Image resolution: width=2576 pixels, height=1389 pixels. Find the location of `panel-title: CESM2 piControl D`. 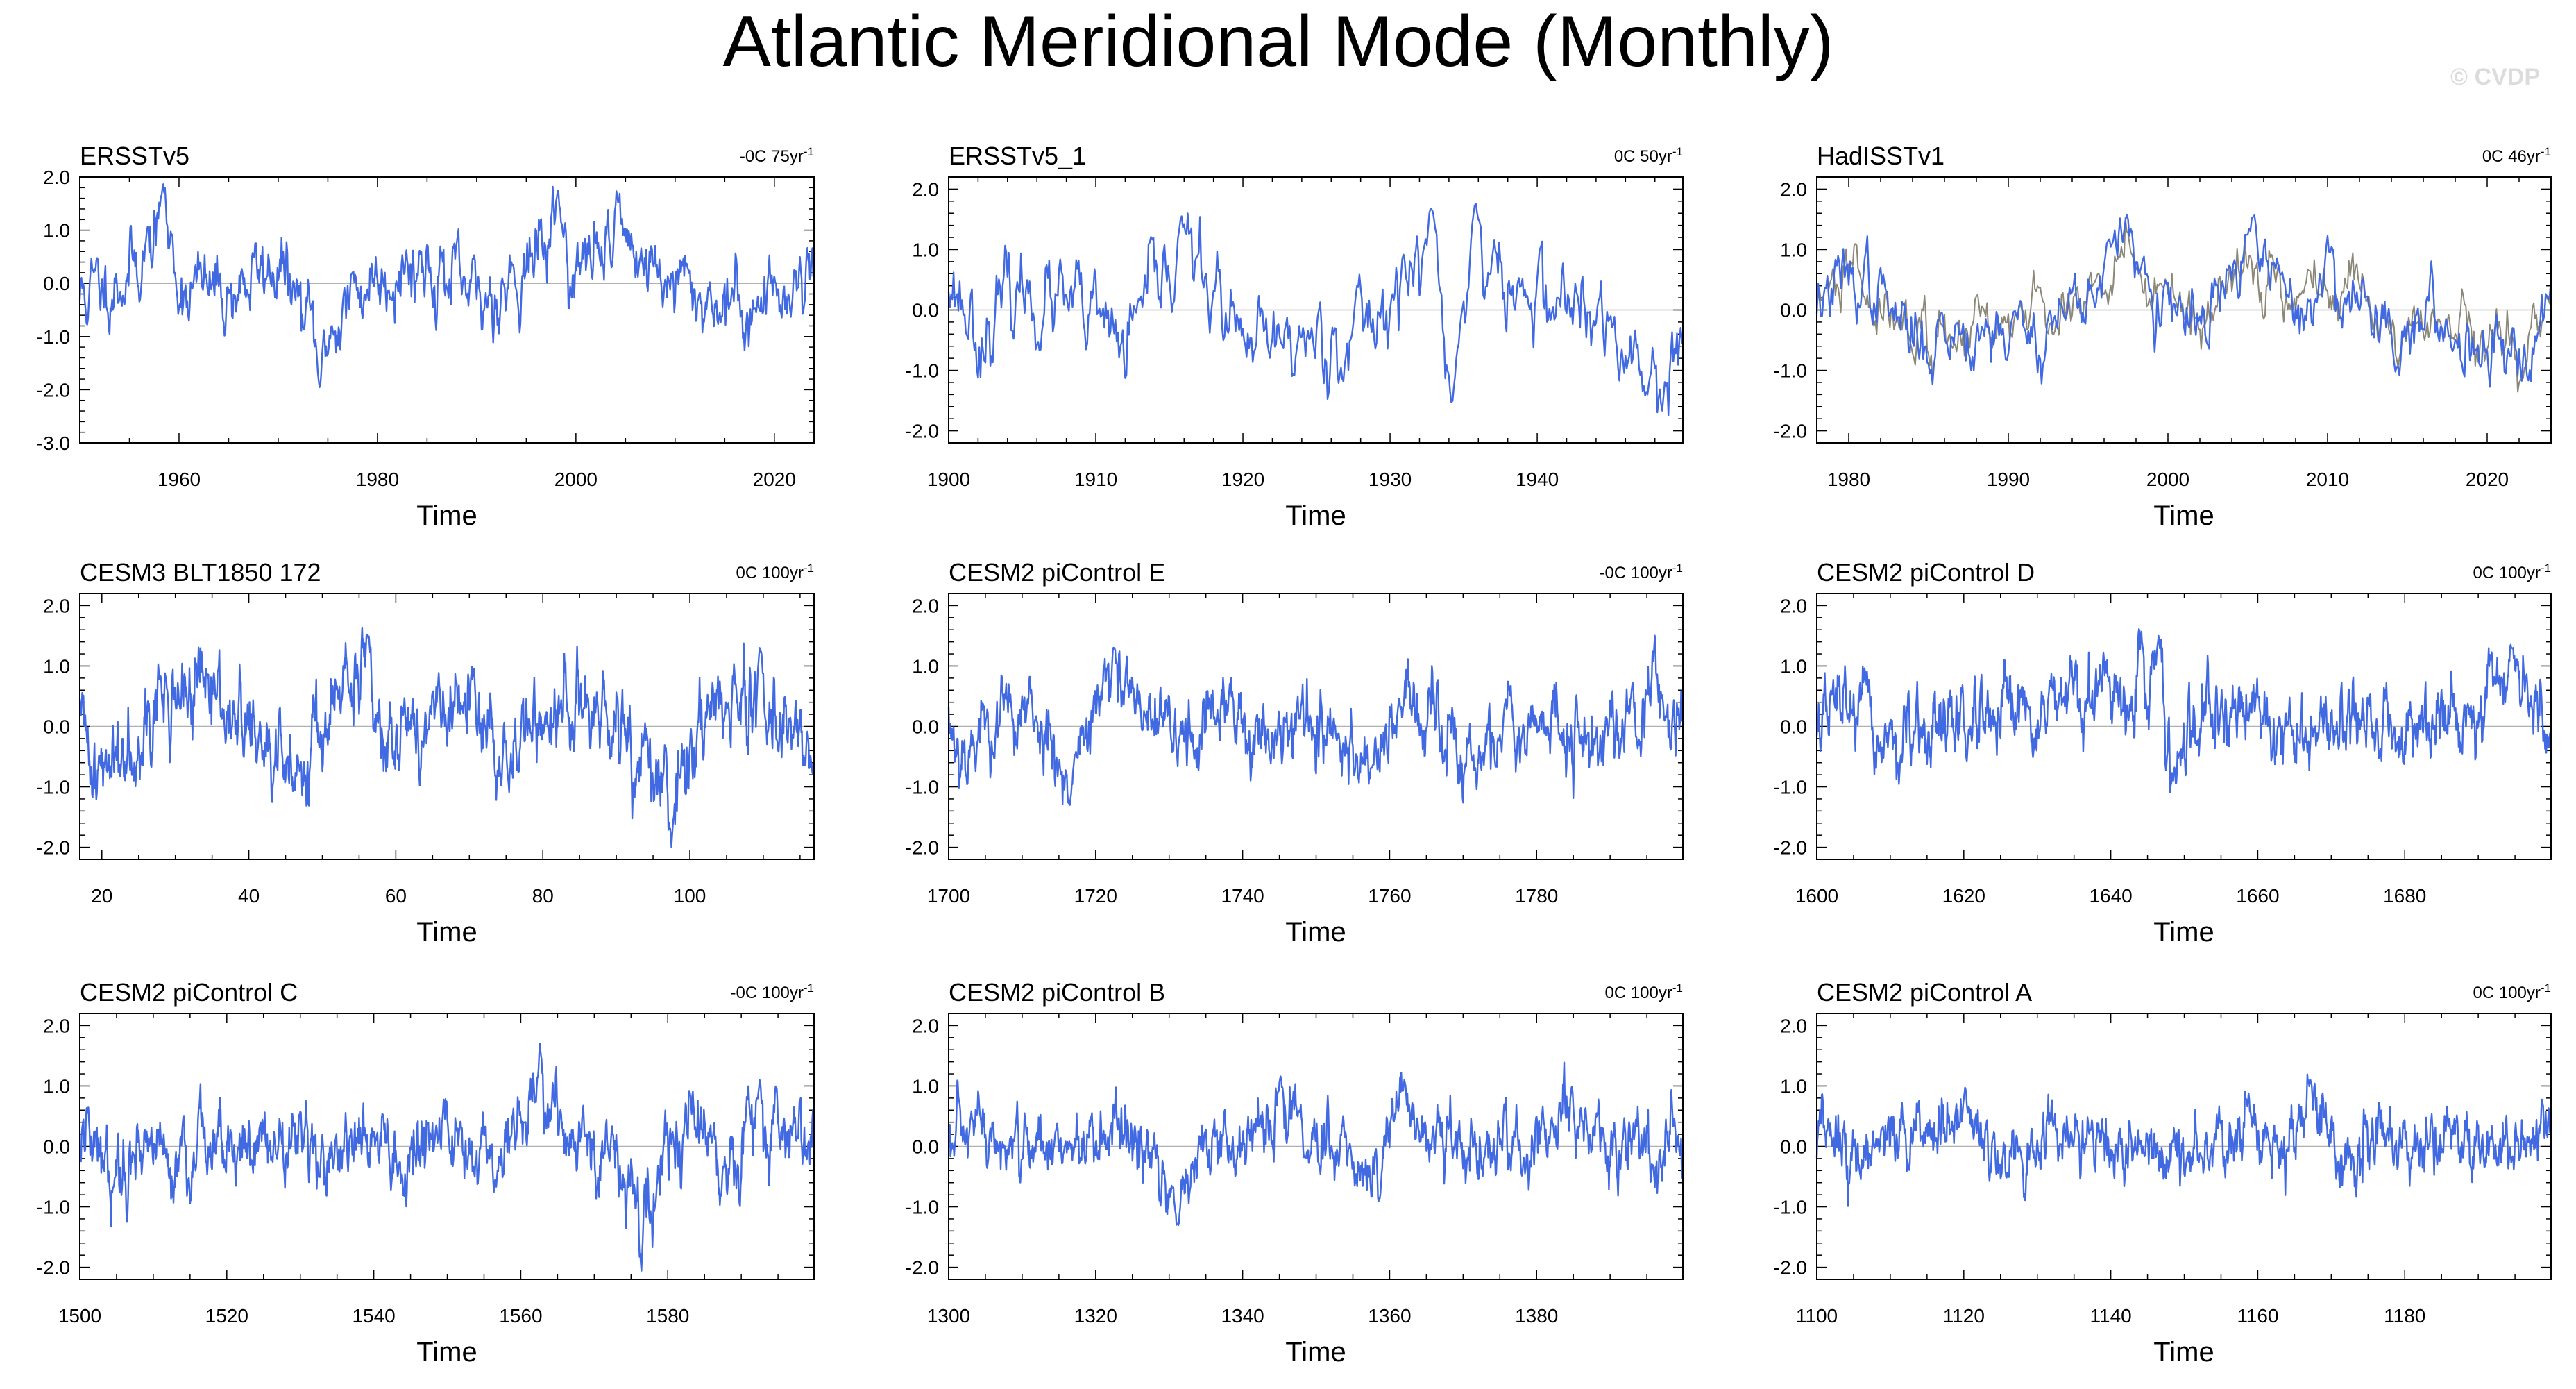

panel-title: CESM2 piControl D is located at coordinates (1926, 572).